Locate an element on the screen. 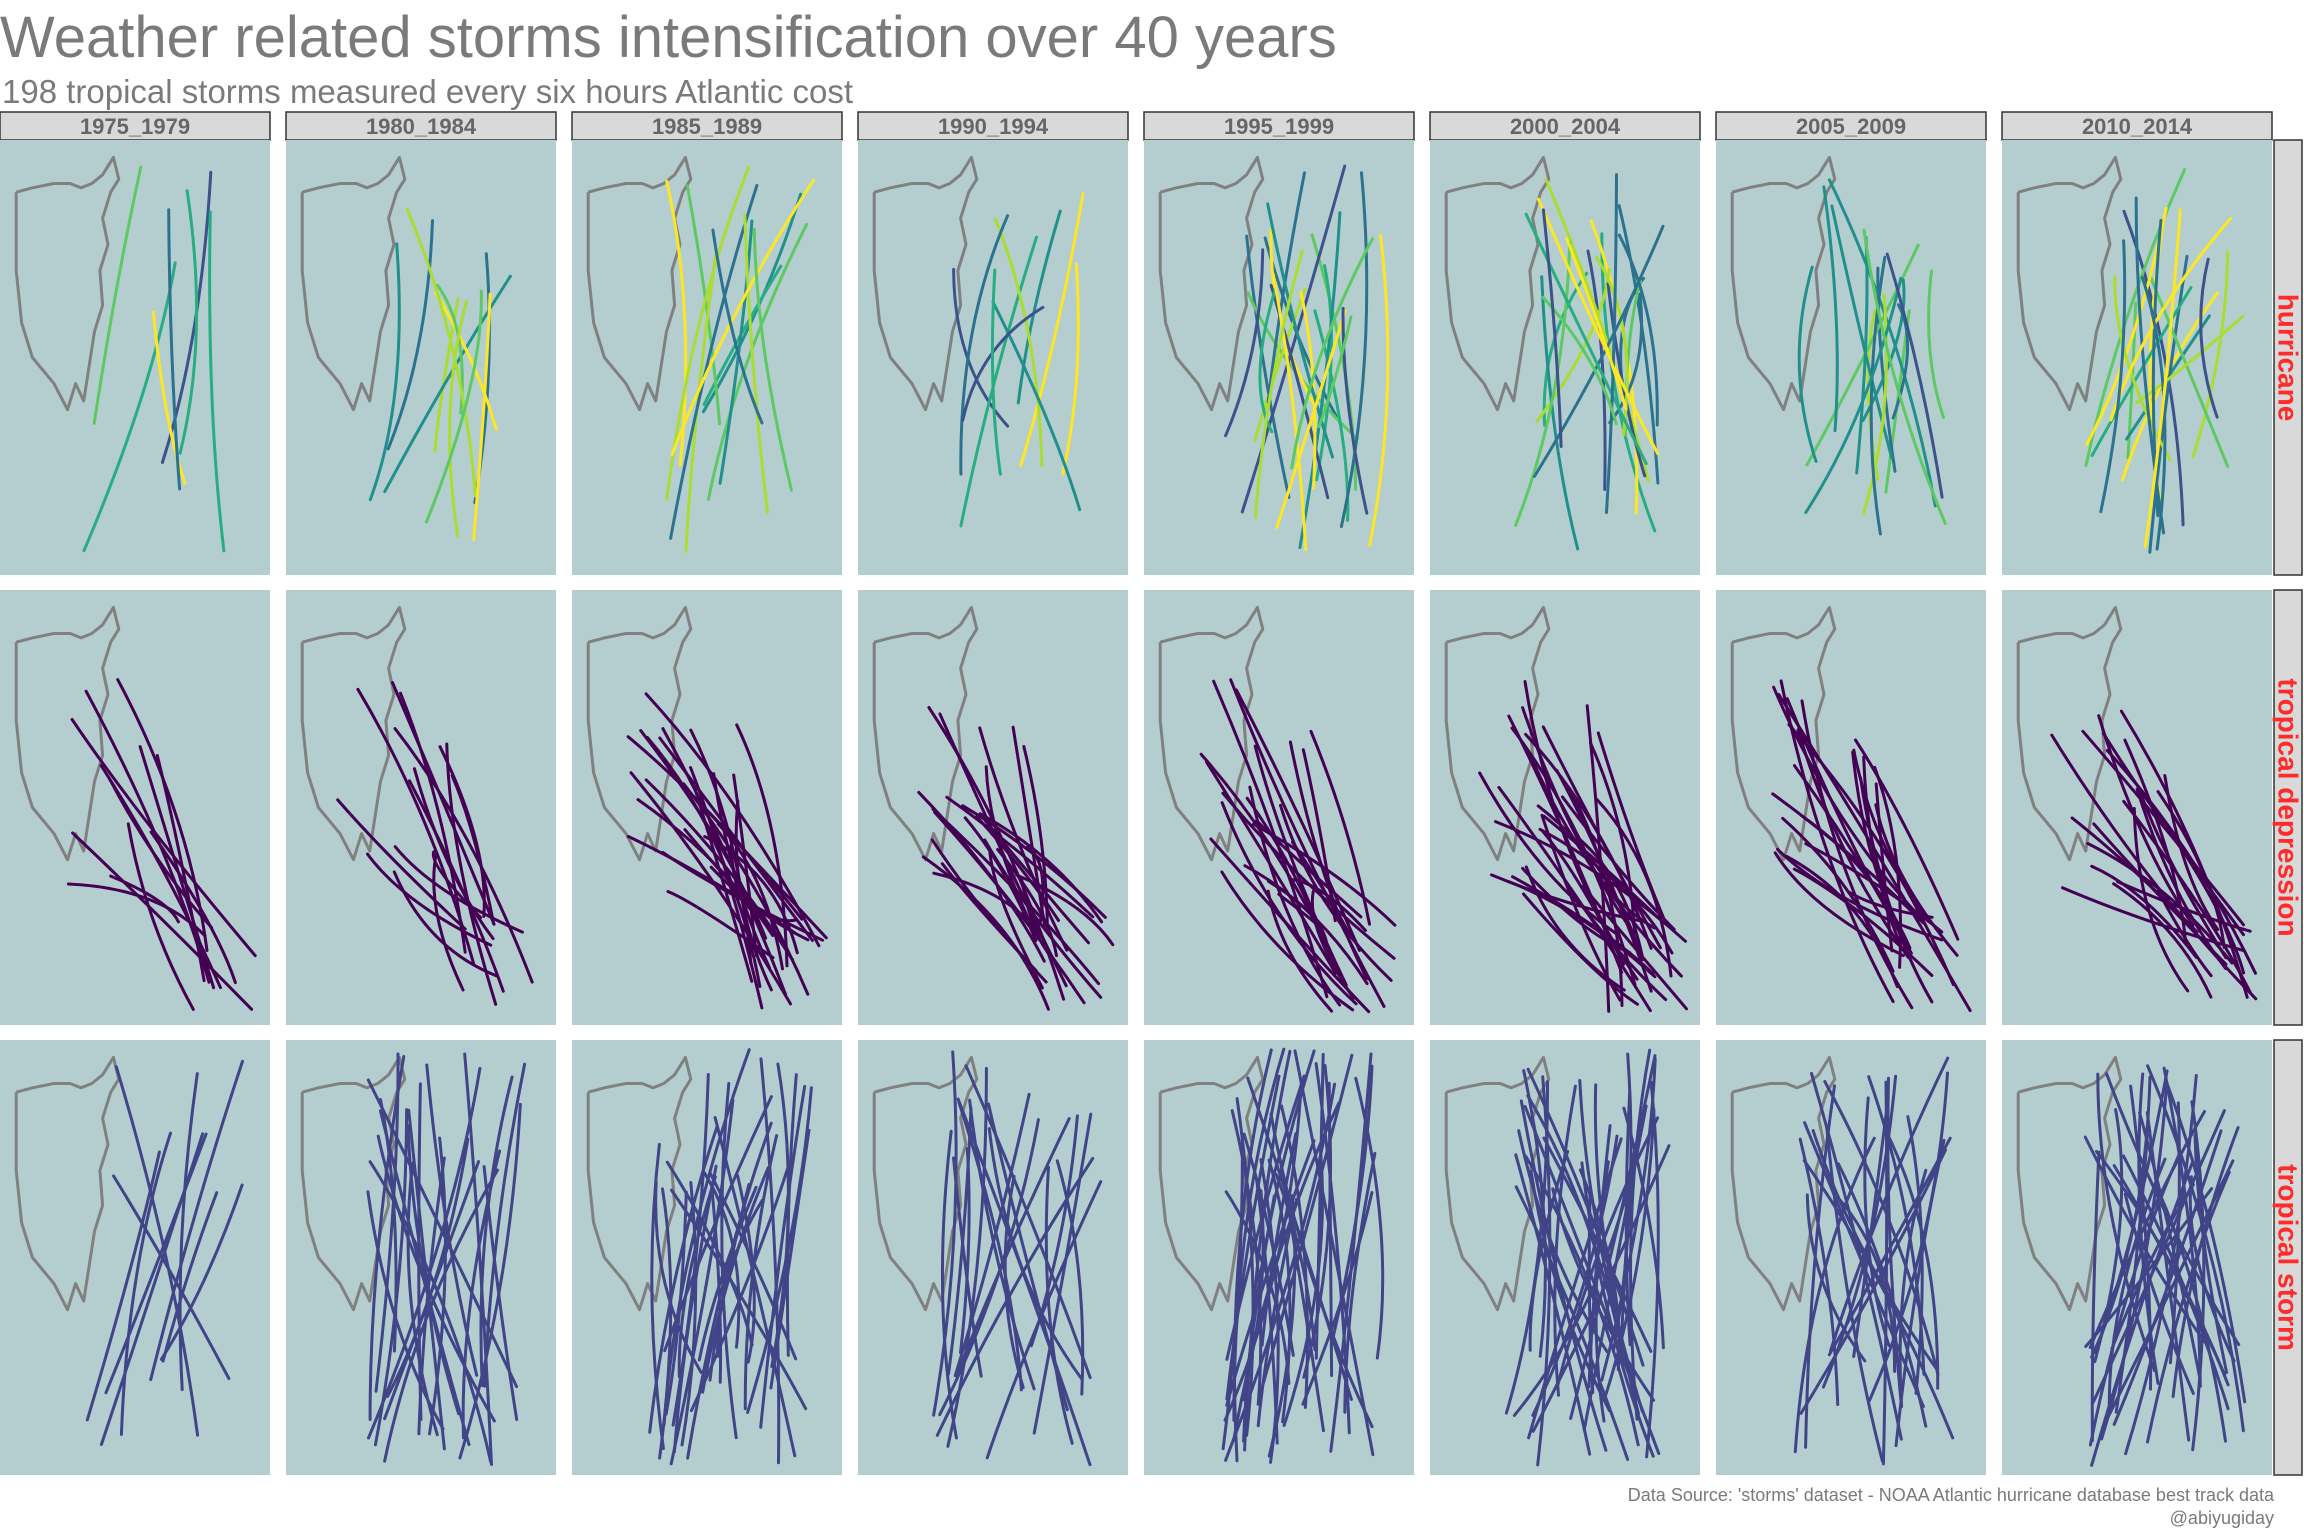  column-label: 1985_1989 is located at coordinates (707, 126).